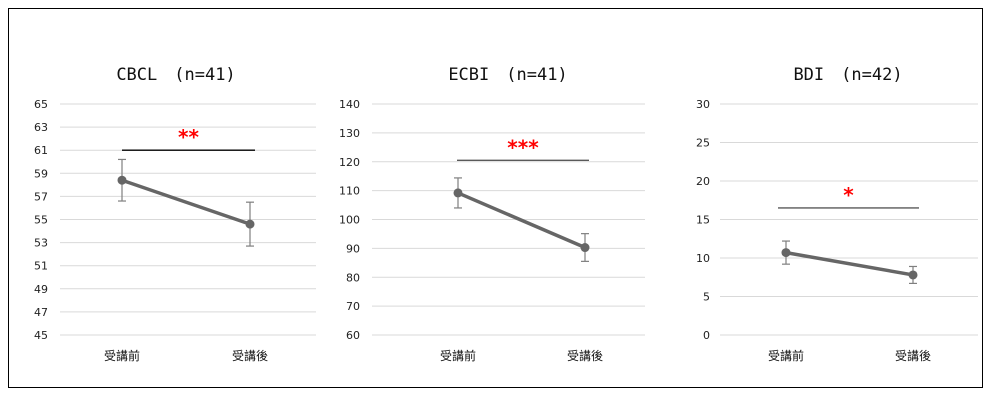 Image resolution: width=992 pixels, height=394 pixels. Describe the element at coordinates (353, 335) in the screenshot. I see `y-tick-label: 60` at that location.